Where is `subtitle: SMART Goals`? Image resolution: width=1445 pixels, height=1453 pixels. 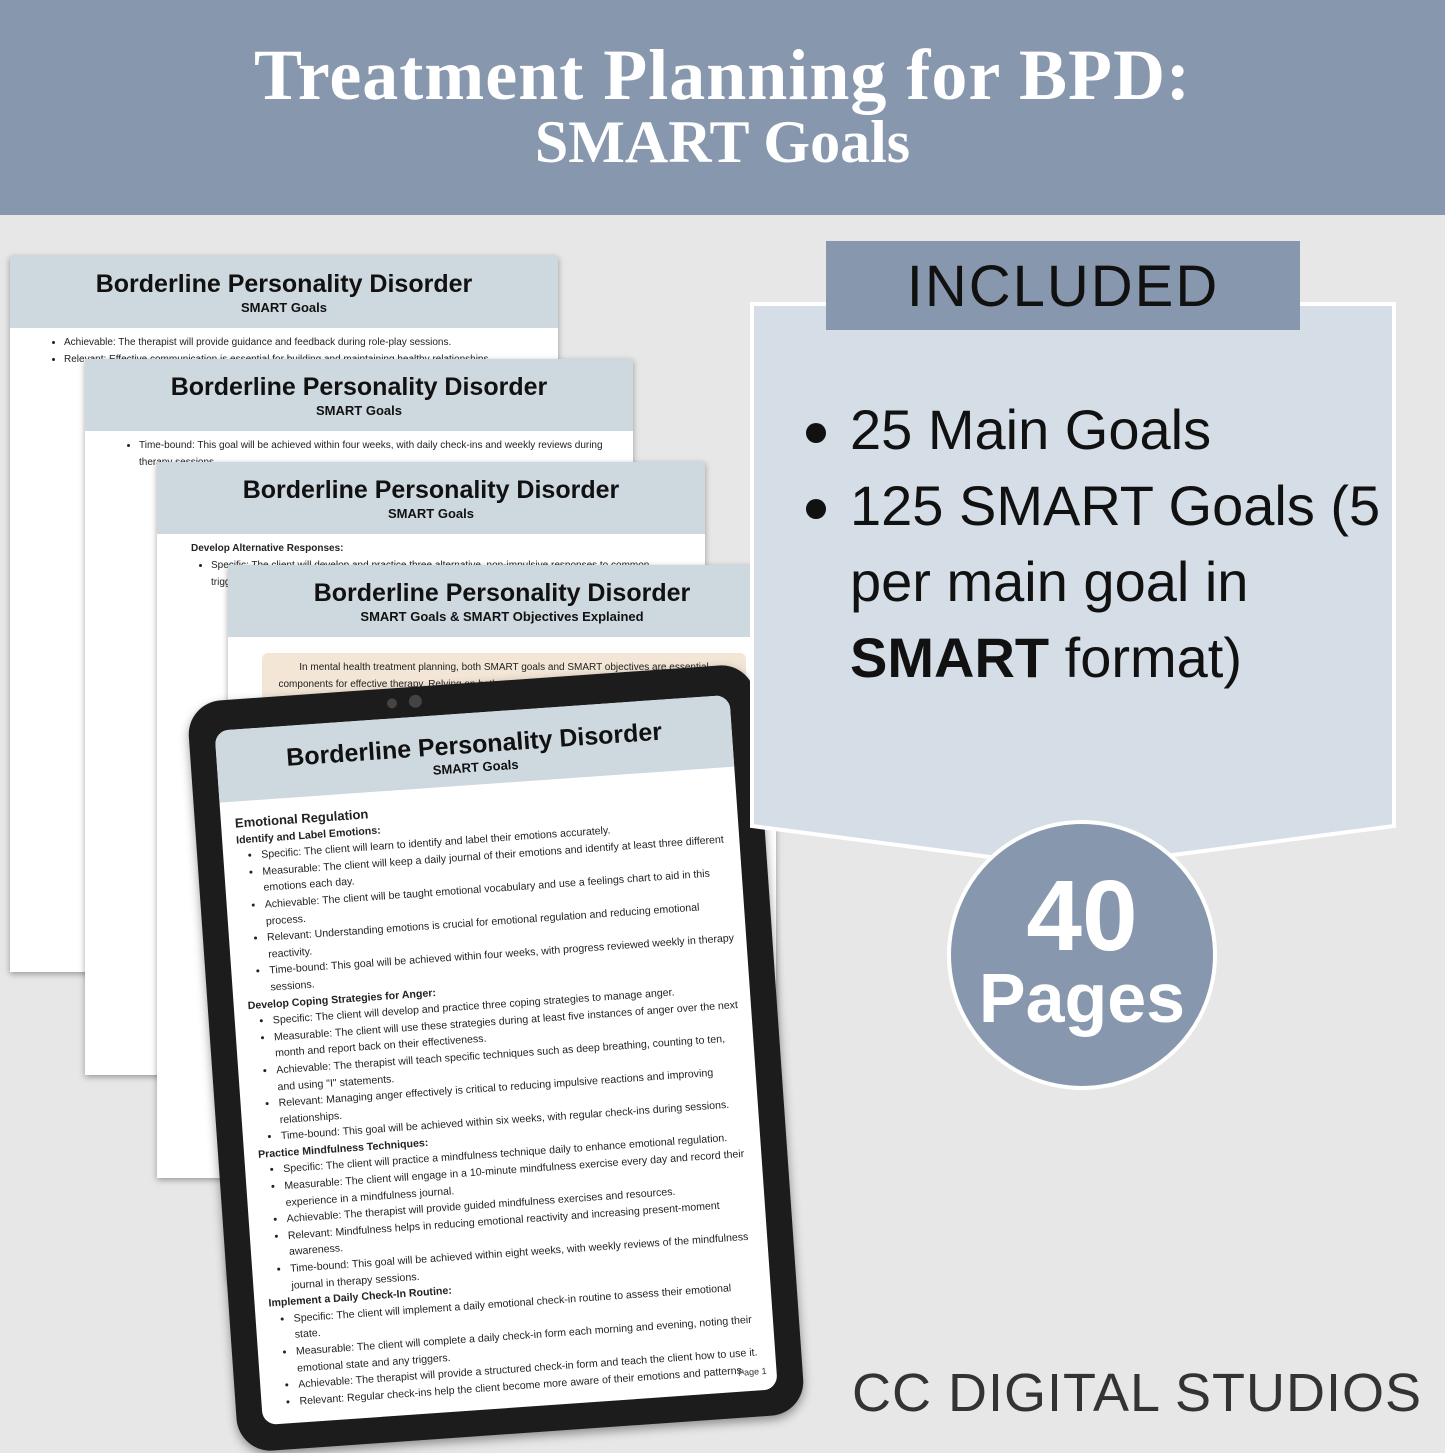 subtitle: SMART Goals is located at coordinates (722, 142).